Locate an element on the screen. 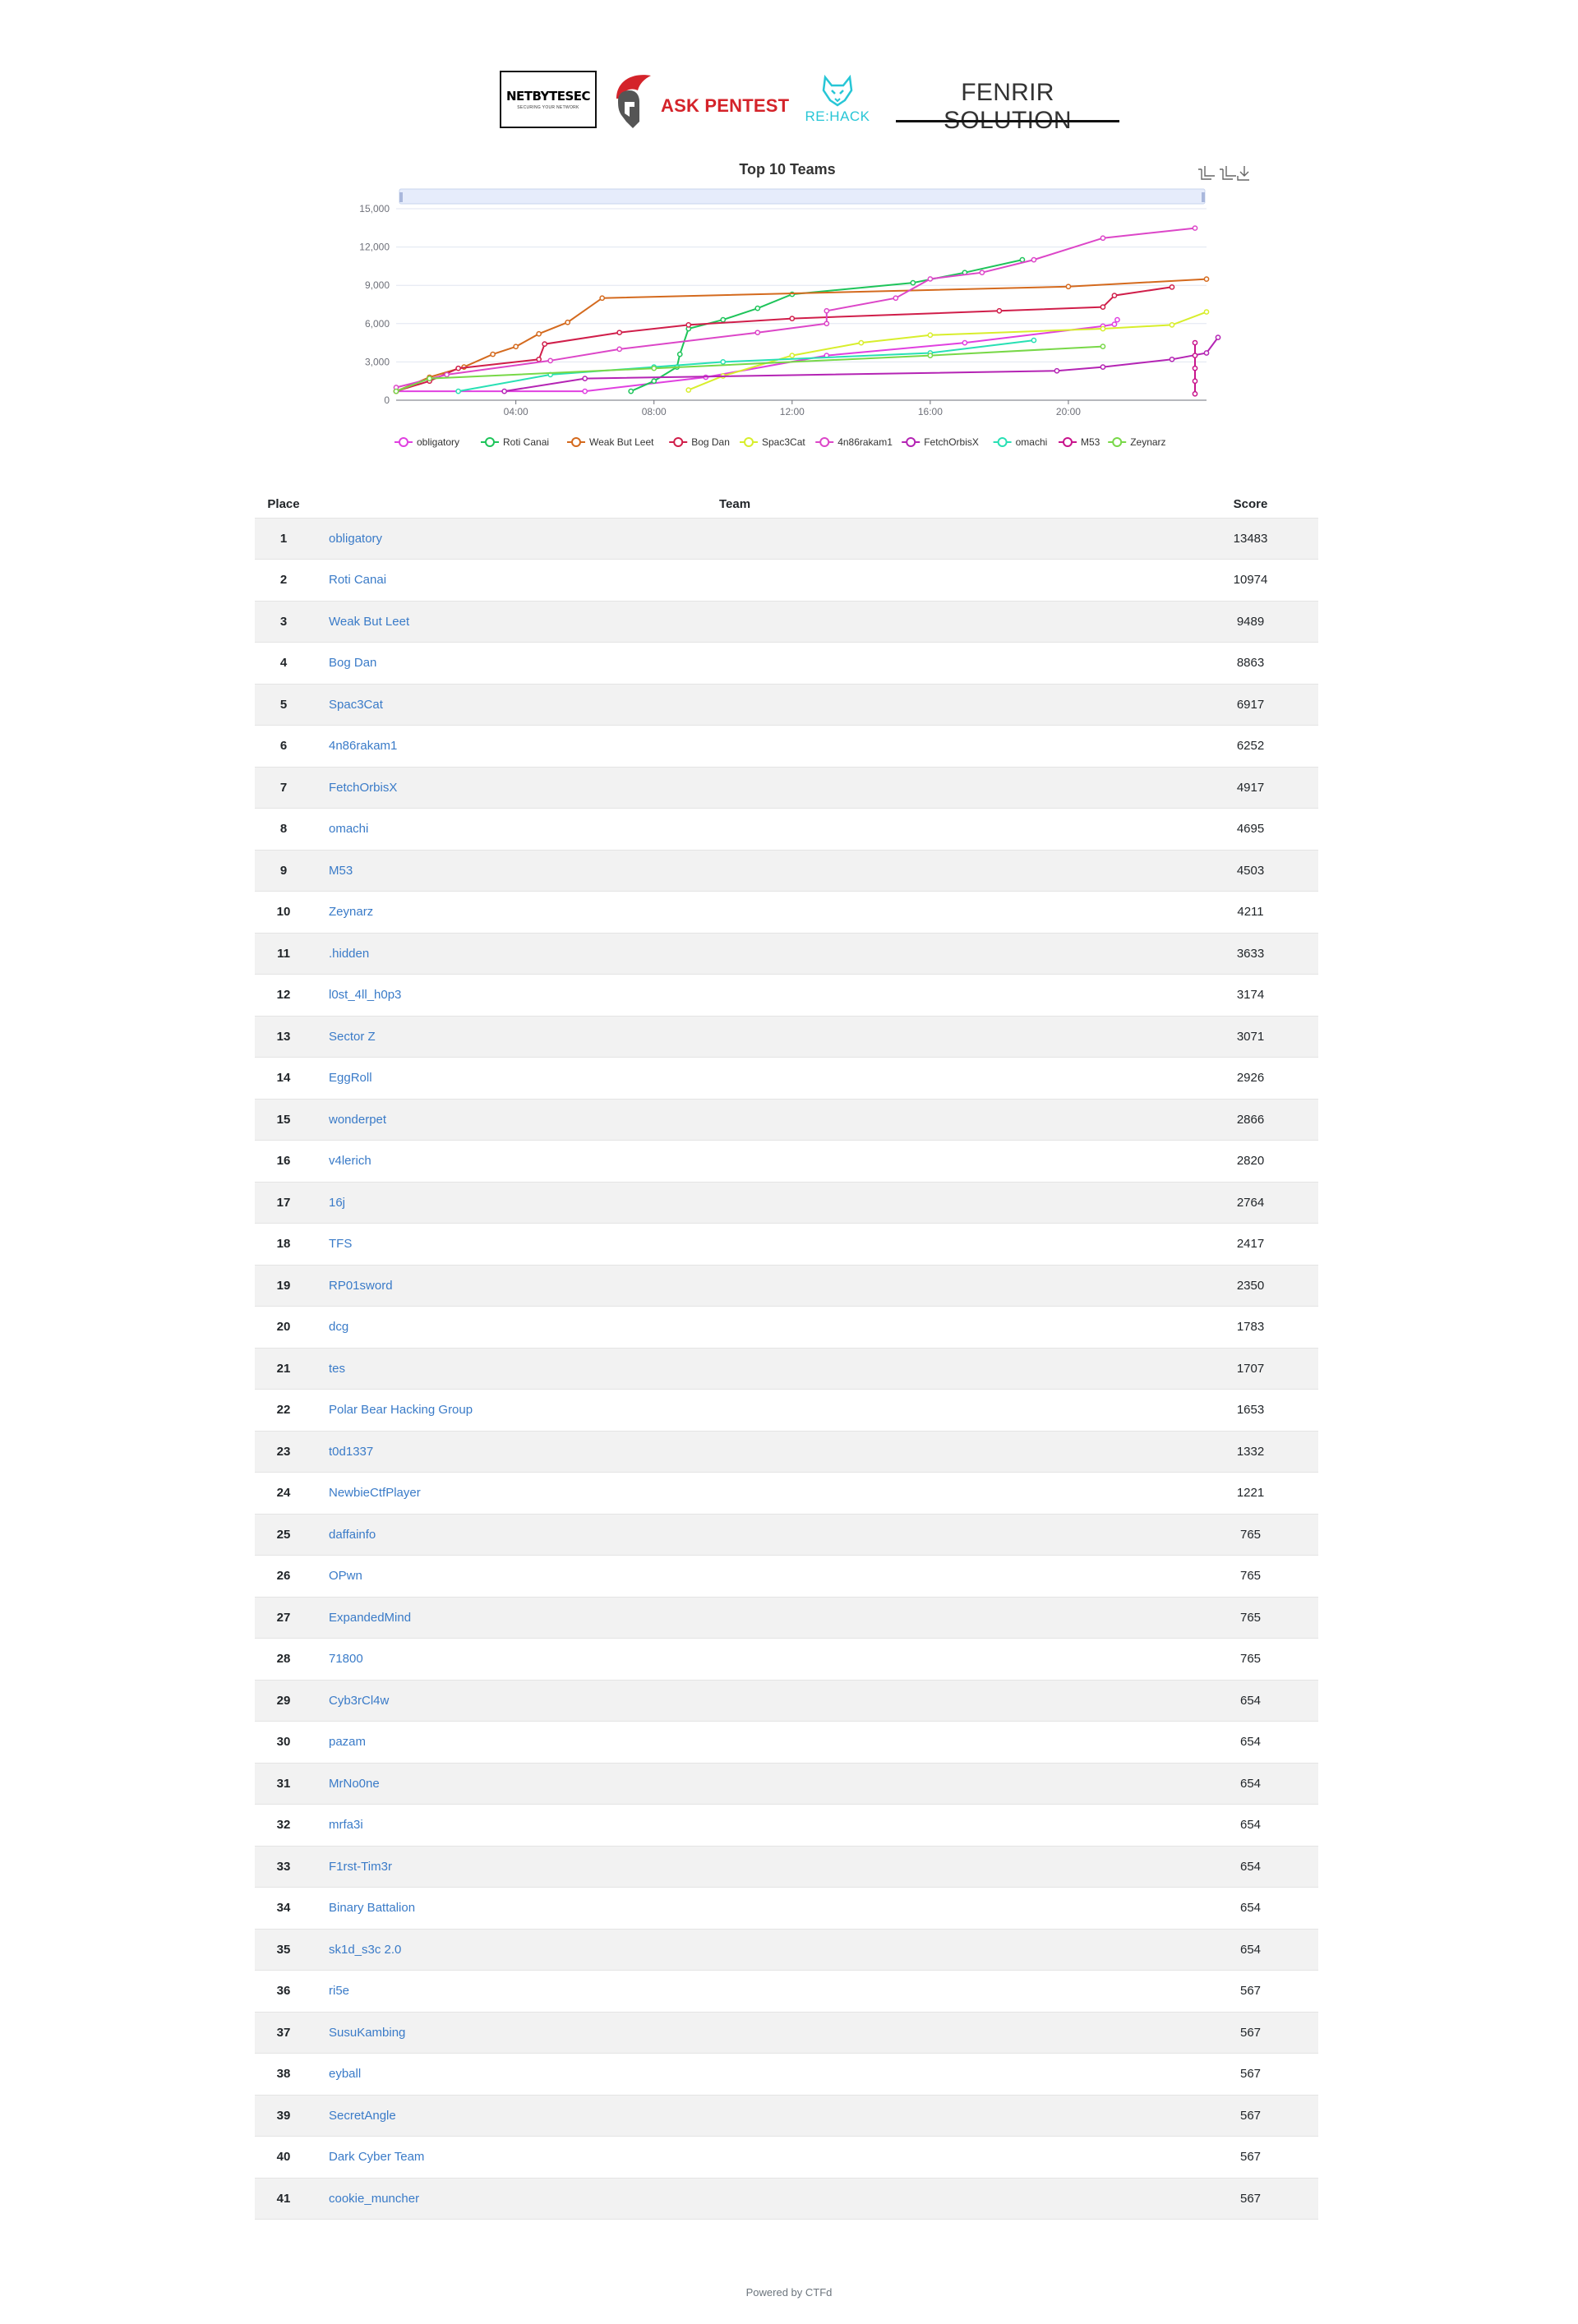 This screenshot has height=2324, width=1578. legend-item: Bog Dan is located at coordinates (699, 442).